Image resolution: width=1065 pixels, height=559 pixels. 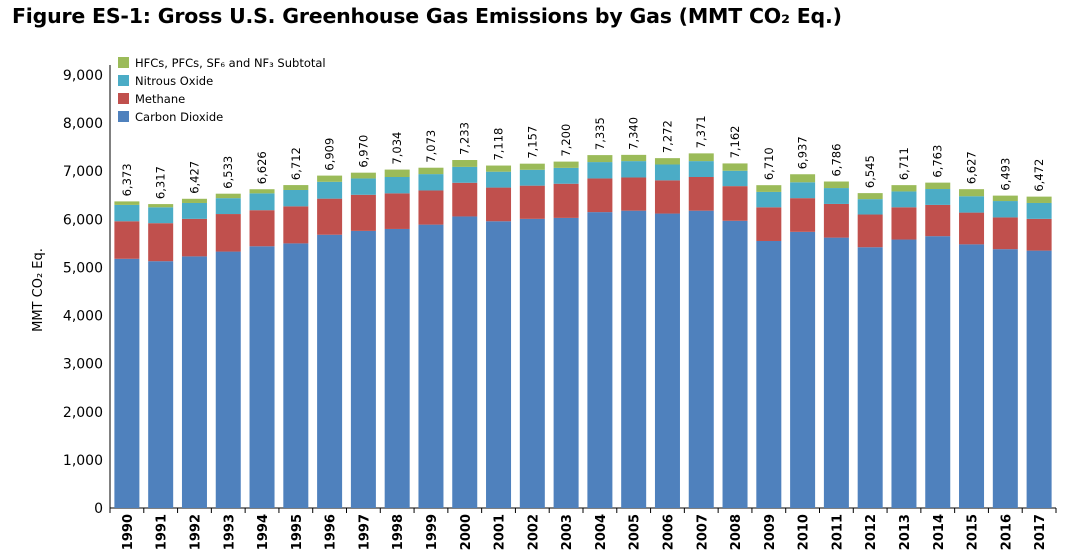 I want to click on total-data-label: 6,627, so click(x=972, y=167).